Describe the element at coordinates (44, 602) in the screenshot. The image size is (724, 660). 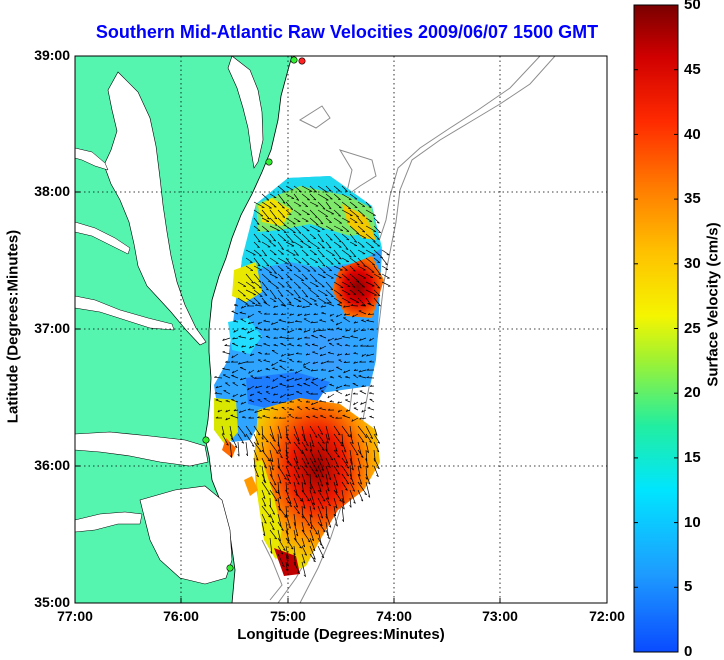
I see `y-tick-label: 35:00` at that location.